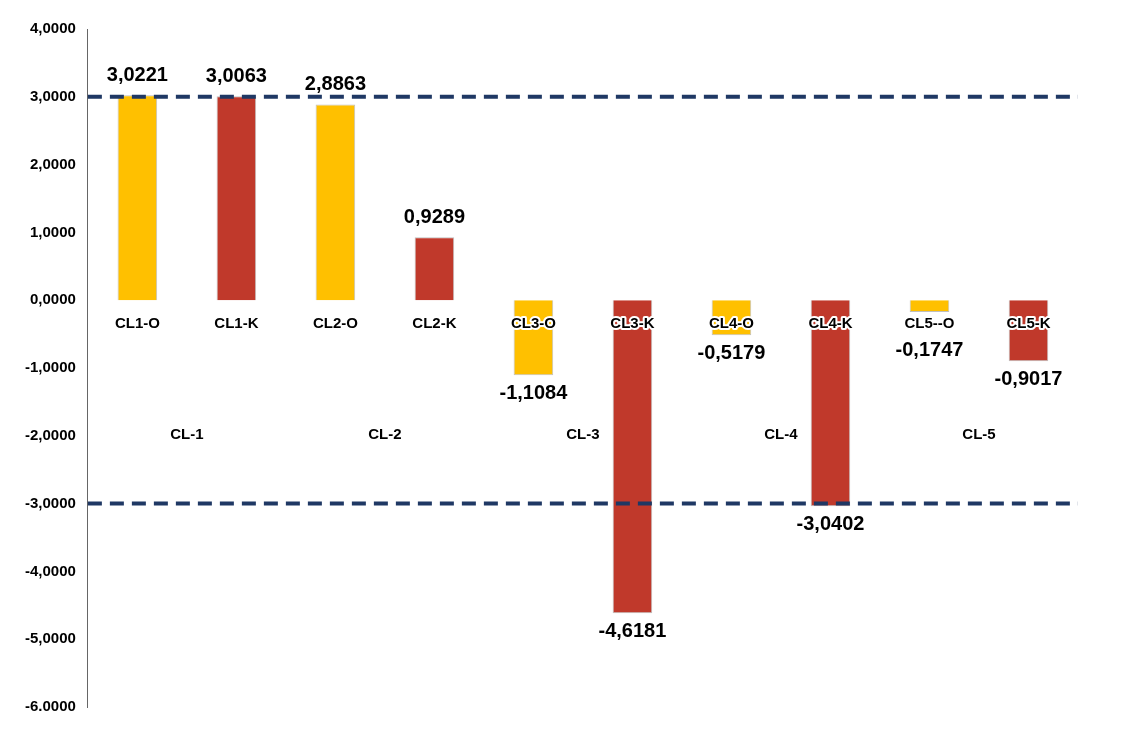 The width and height of the screenshot is (1136, 739). I want to click on y-tick-label: -6.0000, so click(50, 706).